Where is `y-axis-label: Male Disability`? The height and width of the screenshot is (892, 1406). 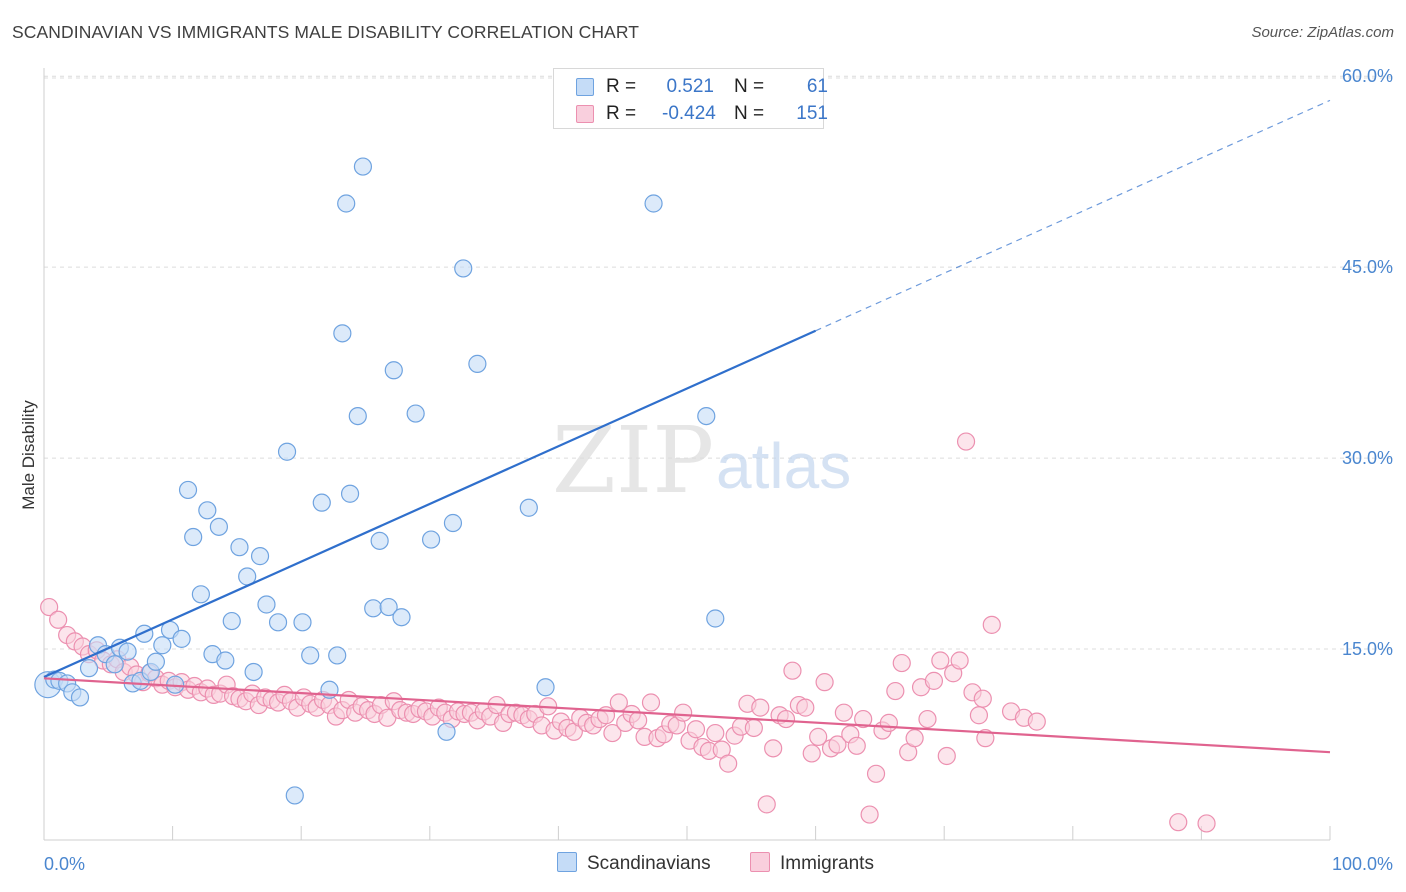
y-axis-label: Male Disability is located at coordinates (28, 455).